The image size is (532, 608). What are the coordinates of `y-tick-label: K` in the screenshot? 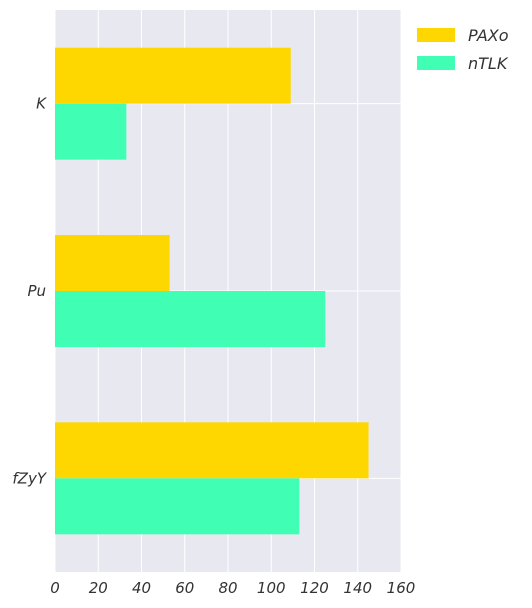 It's located at (41, 104).